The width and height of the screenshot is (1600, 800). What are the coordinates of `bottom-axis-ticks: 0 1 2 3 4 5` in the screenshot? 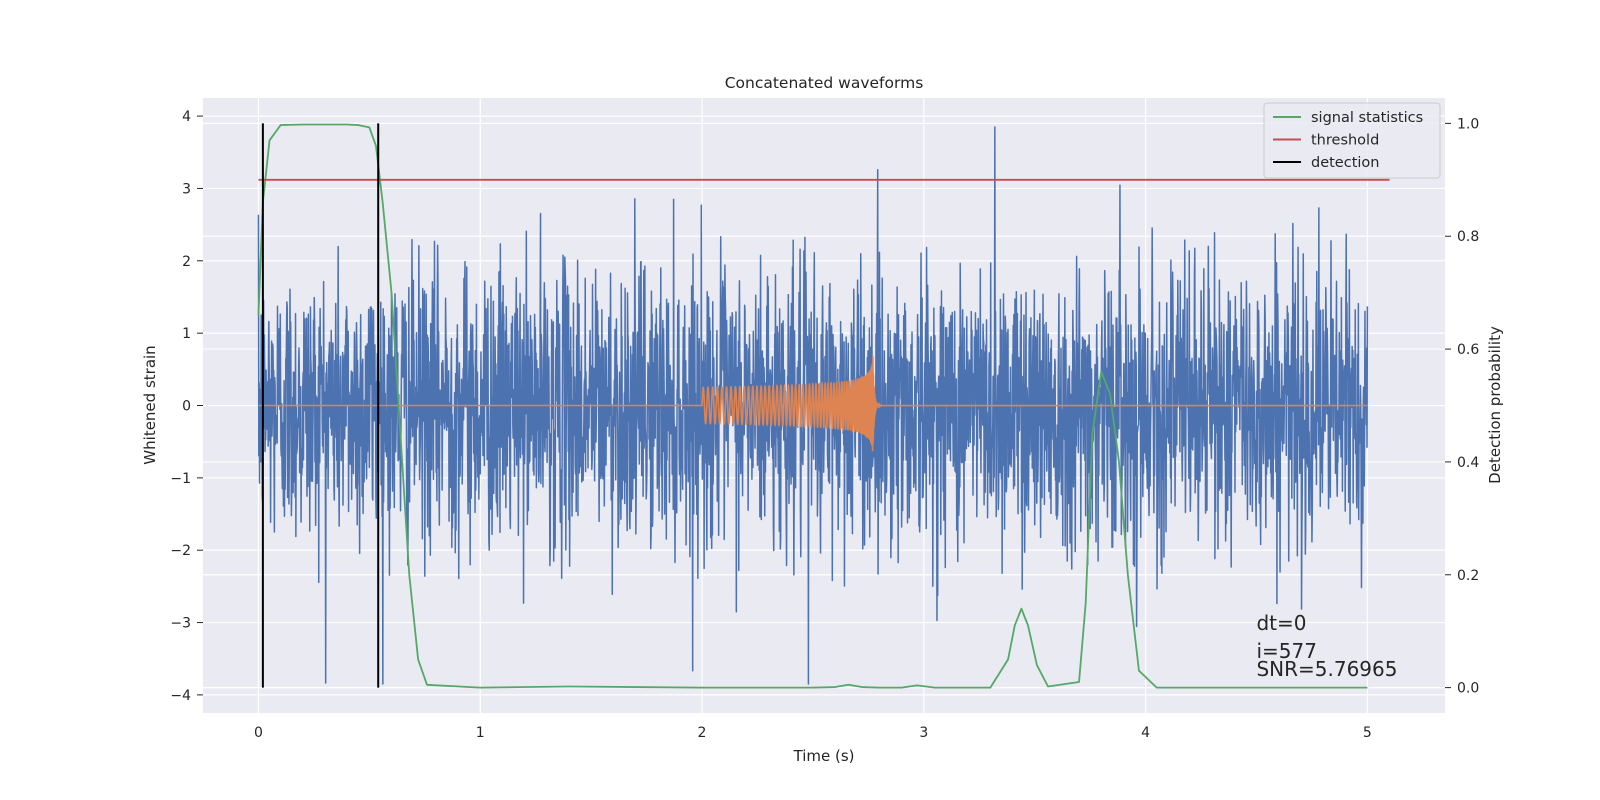 It's located at (813, 733).